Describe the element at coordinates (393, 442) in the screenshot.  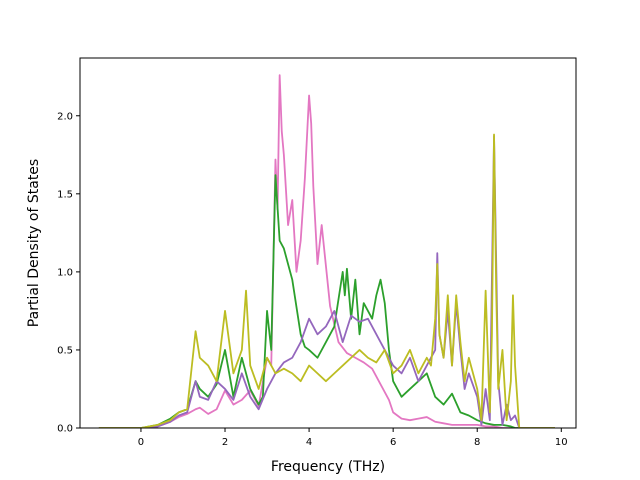
I see `x-tick-label: 6` at that location.